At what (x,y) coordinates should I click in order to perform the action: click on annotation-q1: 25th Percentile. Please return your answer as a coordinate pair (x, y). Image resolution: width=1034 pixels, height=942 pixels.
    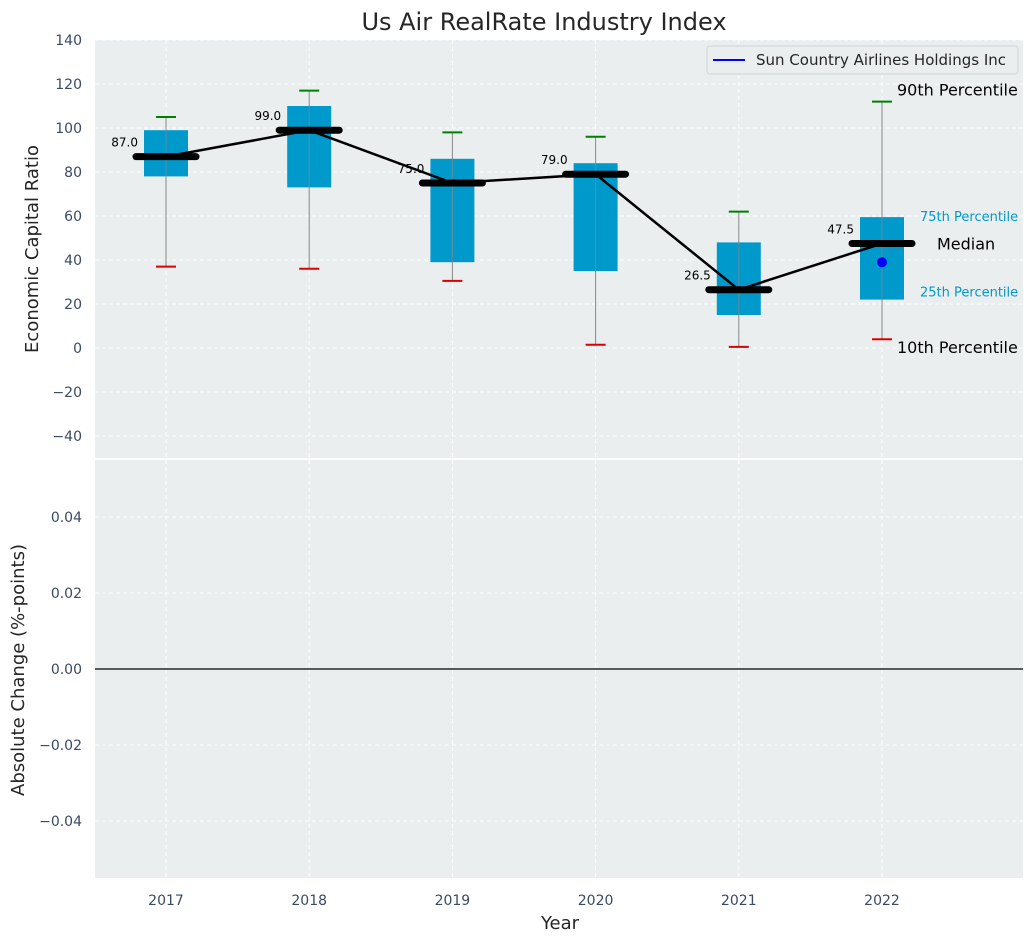
    Looking at the image, I should click on (969, 293).